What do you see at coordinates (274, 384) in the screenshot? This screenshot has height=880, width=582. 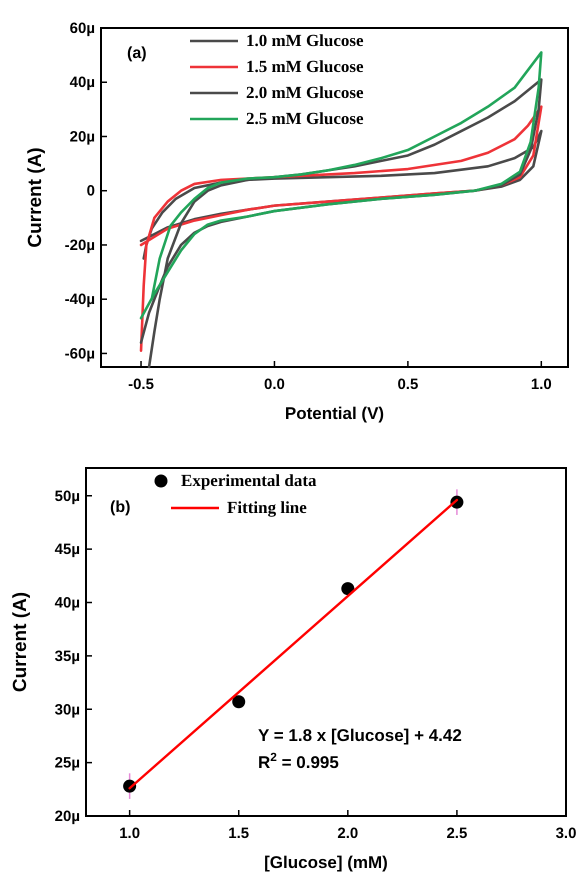 I see `x-tick-label: 0.0` at bounding box center [274, 384].